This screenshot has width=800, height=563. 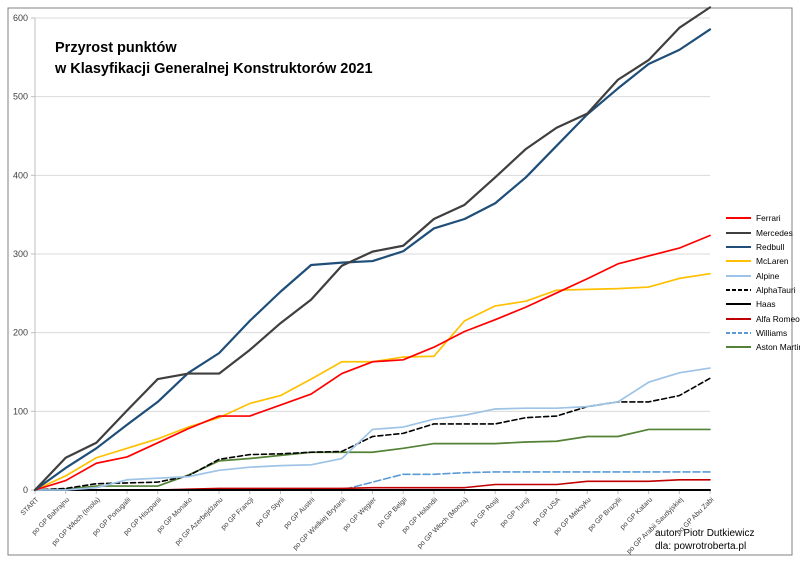 I want to click on legend-item-mercedes: Mercedes, so click(x=763, y=232).